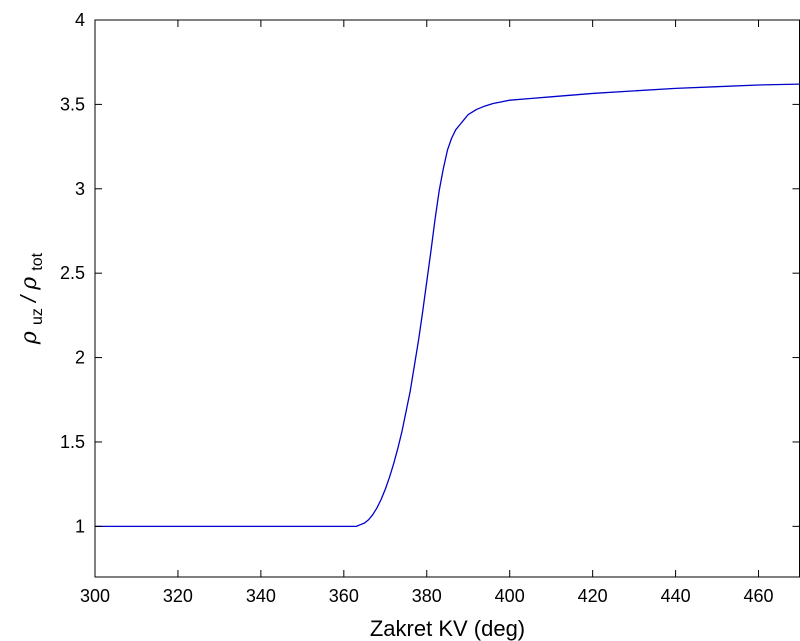 The height and width of the screenshot is (641, 800). I want to click on y-tick-label: 4, so click(80, 20).